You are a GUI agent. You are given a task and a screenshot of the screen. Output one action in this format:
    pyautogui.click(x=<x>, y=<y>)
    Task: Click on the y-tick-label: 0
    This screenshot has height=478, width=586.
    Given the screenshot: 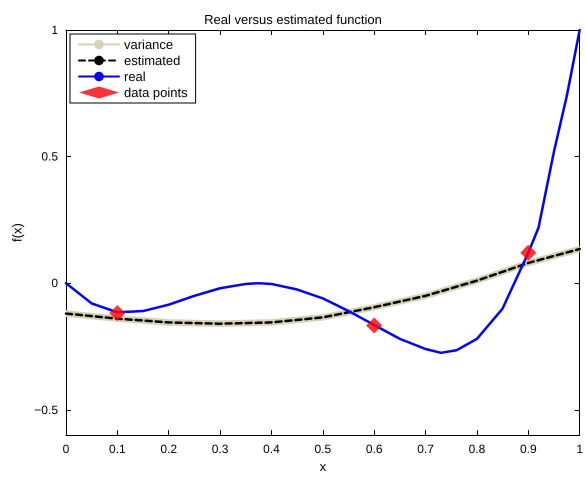 What is the action you would take?
    pyautogui.click(x=54, y=283)
    